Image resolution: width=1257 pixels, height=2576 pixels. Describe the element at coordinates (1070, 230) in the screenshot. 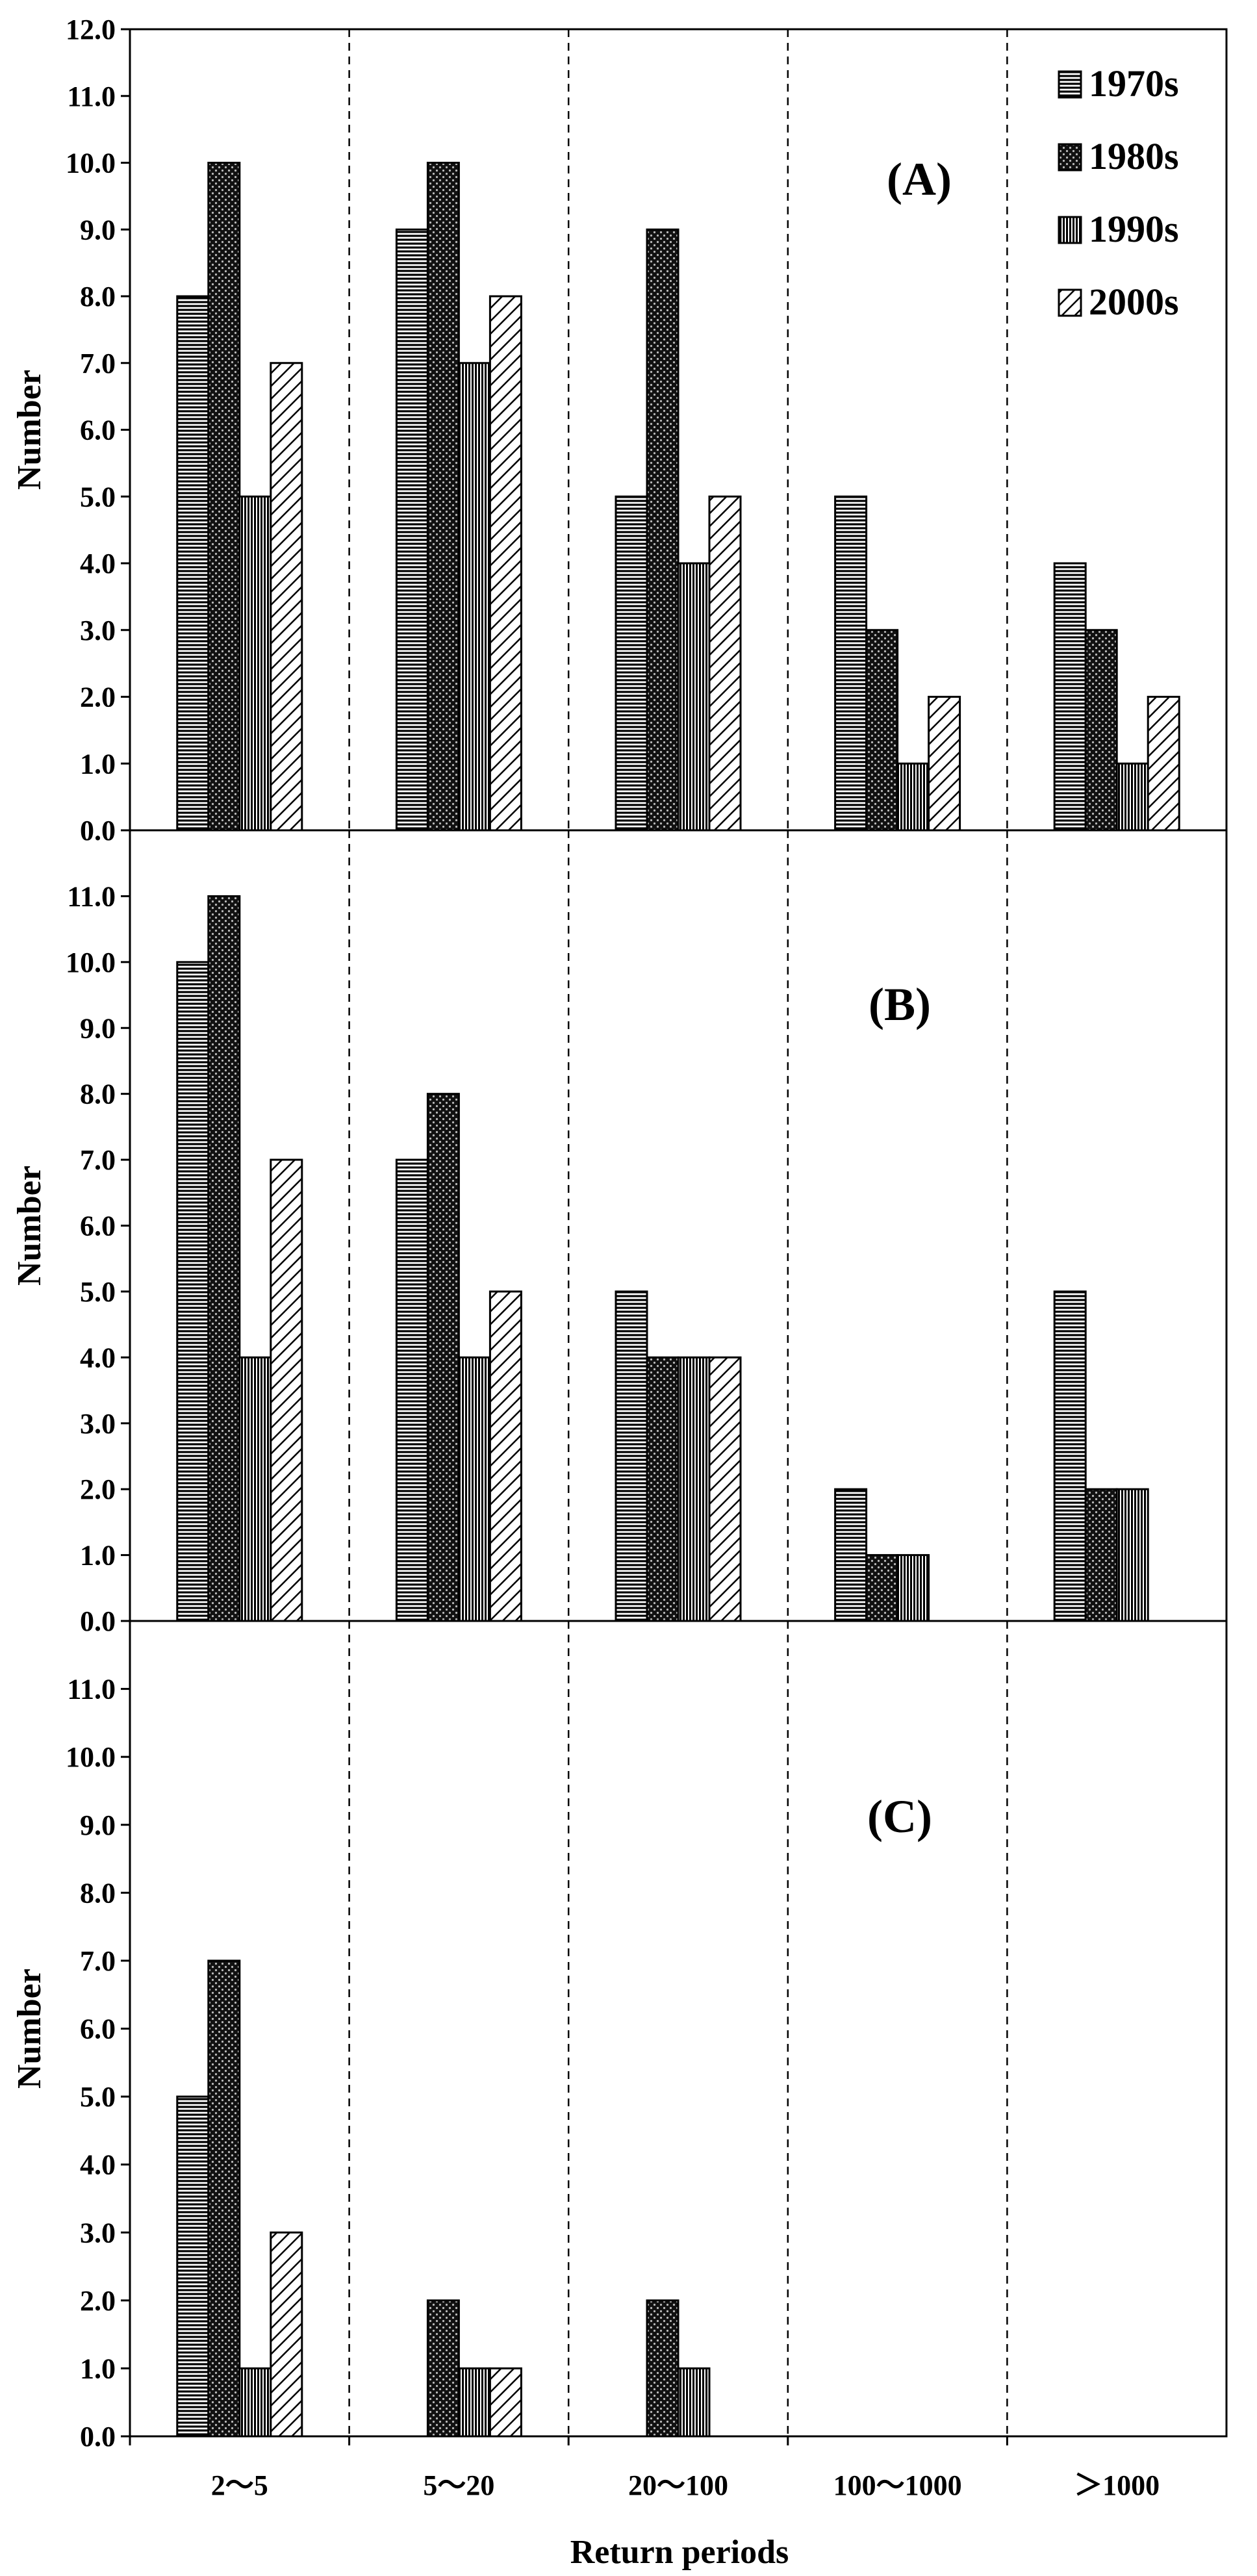

I see `legend-swatch-1990s` at that location.